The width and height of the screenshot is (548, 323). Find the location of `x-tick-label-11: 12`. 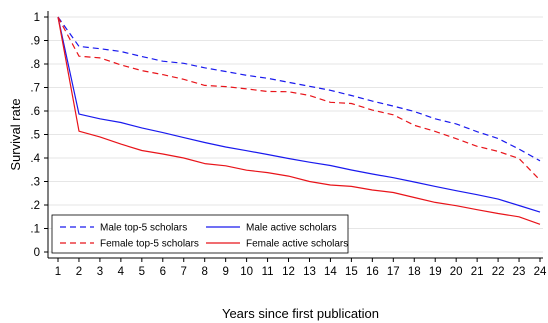

x-tick-label-11: 12 is located at coordinates (288, 272).